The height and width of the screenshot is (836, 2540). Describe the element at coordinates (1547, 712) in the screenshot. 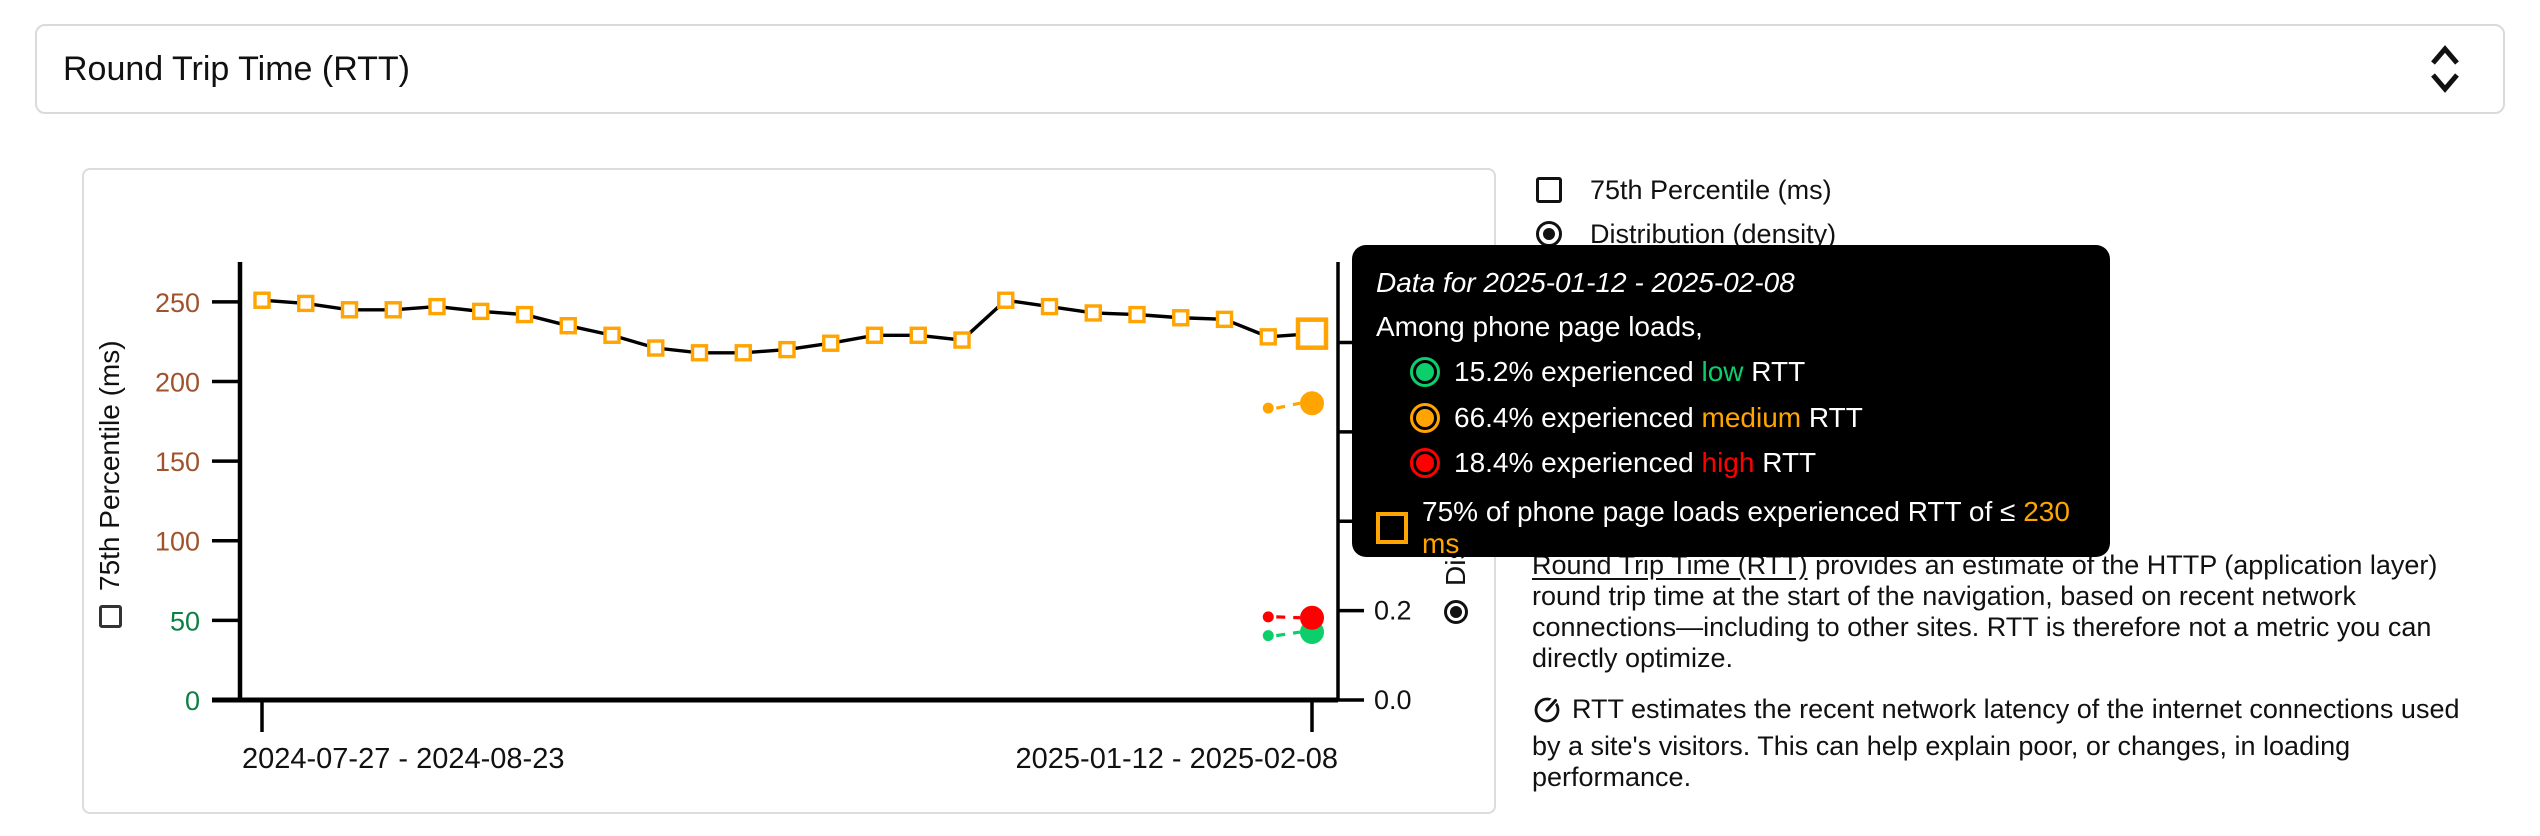

I see `speed-gauge-icon` at that location.